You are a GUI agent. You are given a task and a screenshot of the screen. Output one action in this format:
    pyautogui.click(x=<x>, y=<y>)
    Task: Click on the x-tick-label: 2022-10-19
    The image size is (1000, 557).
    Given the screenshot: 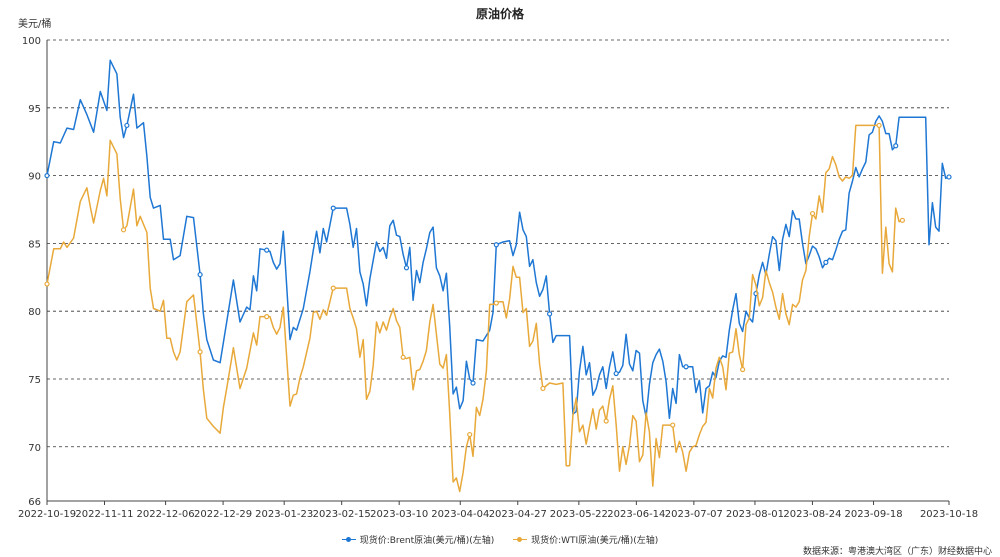 What is the action you would take?
    pyautogui.click(x=47, y=514)
    